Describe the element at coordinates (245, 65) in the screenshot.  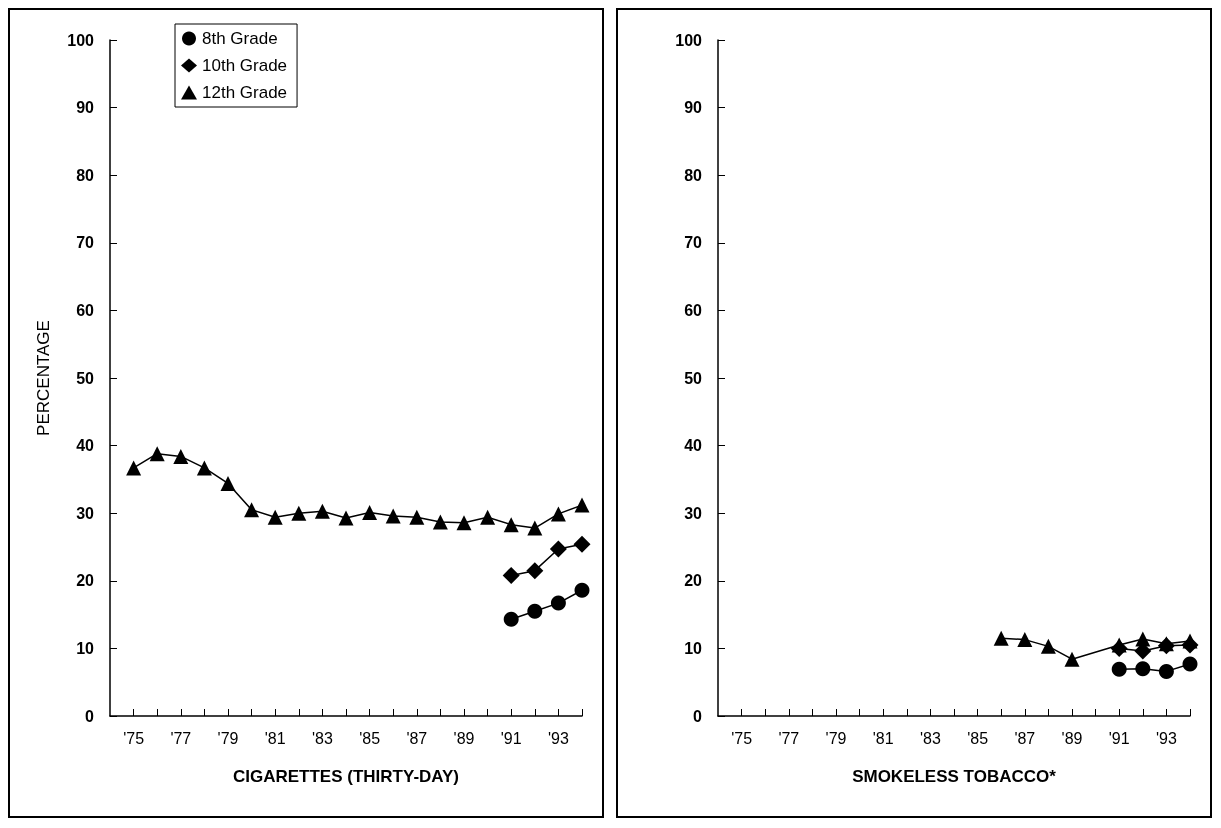
I see `legend-label: 10th Grade` at that location.